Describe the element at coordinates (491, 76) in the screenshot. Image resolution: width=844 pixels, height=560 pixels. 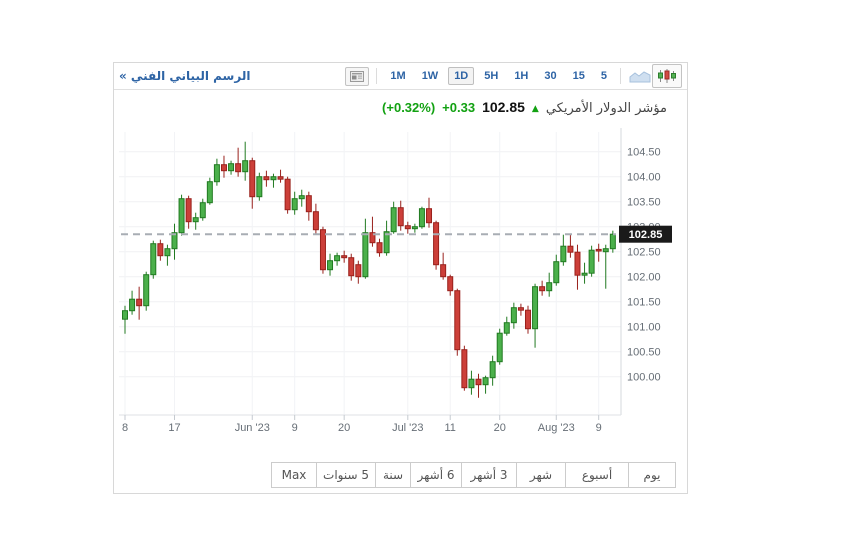
I see `timeframe-button-5h: 5H` at that location.